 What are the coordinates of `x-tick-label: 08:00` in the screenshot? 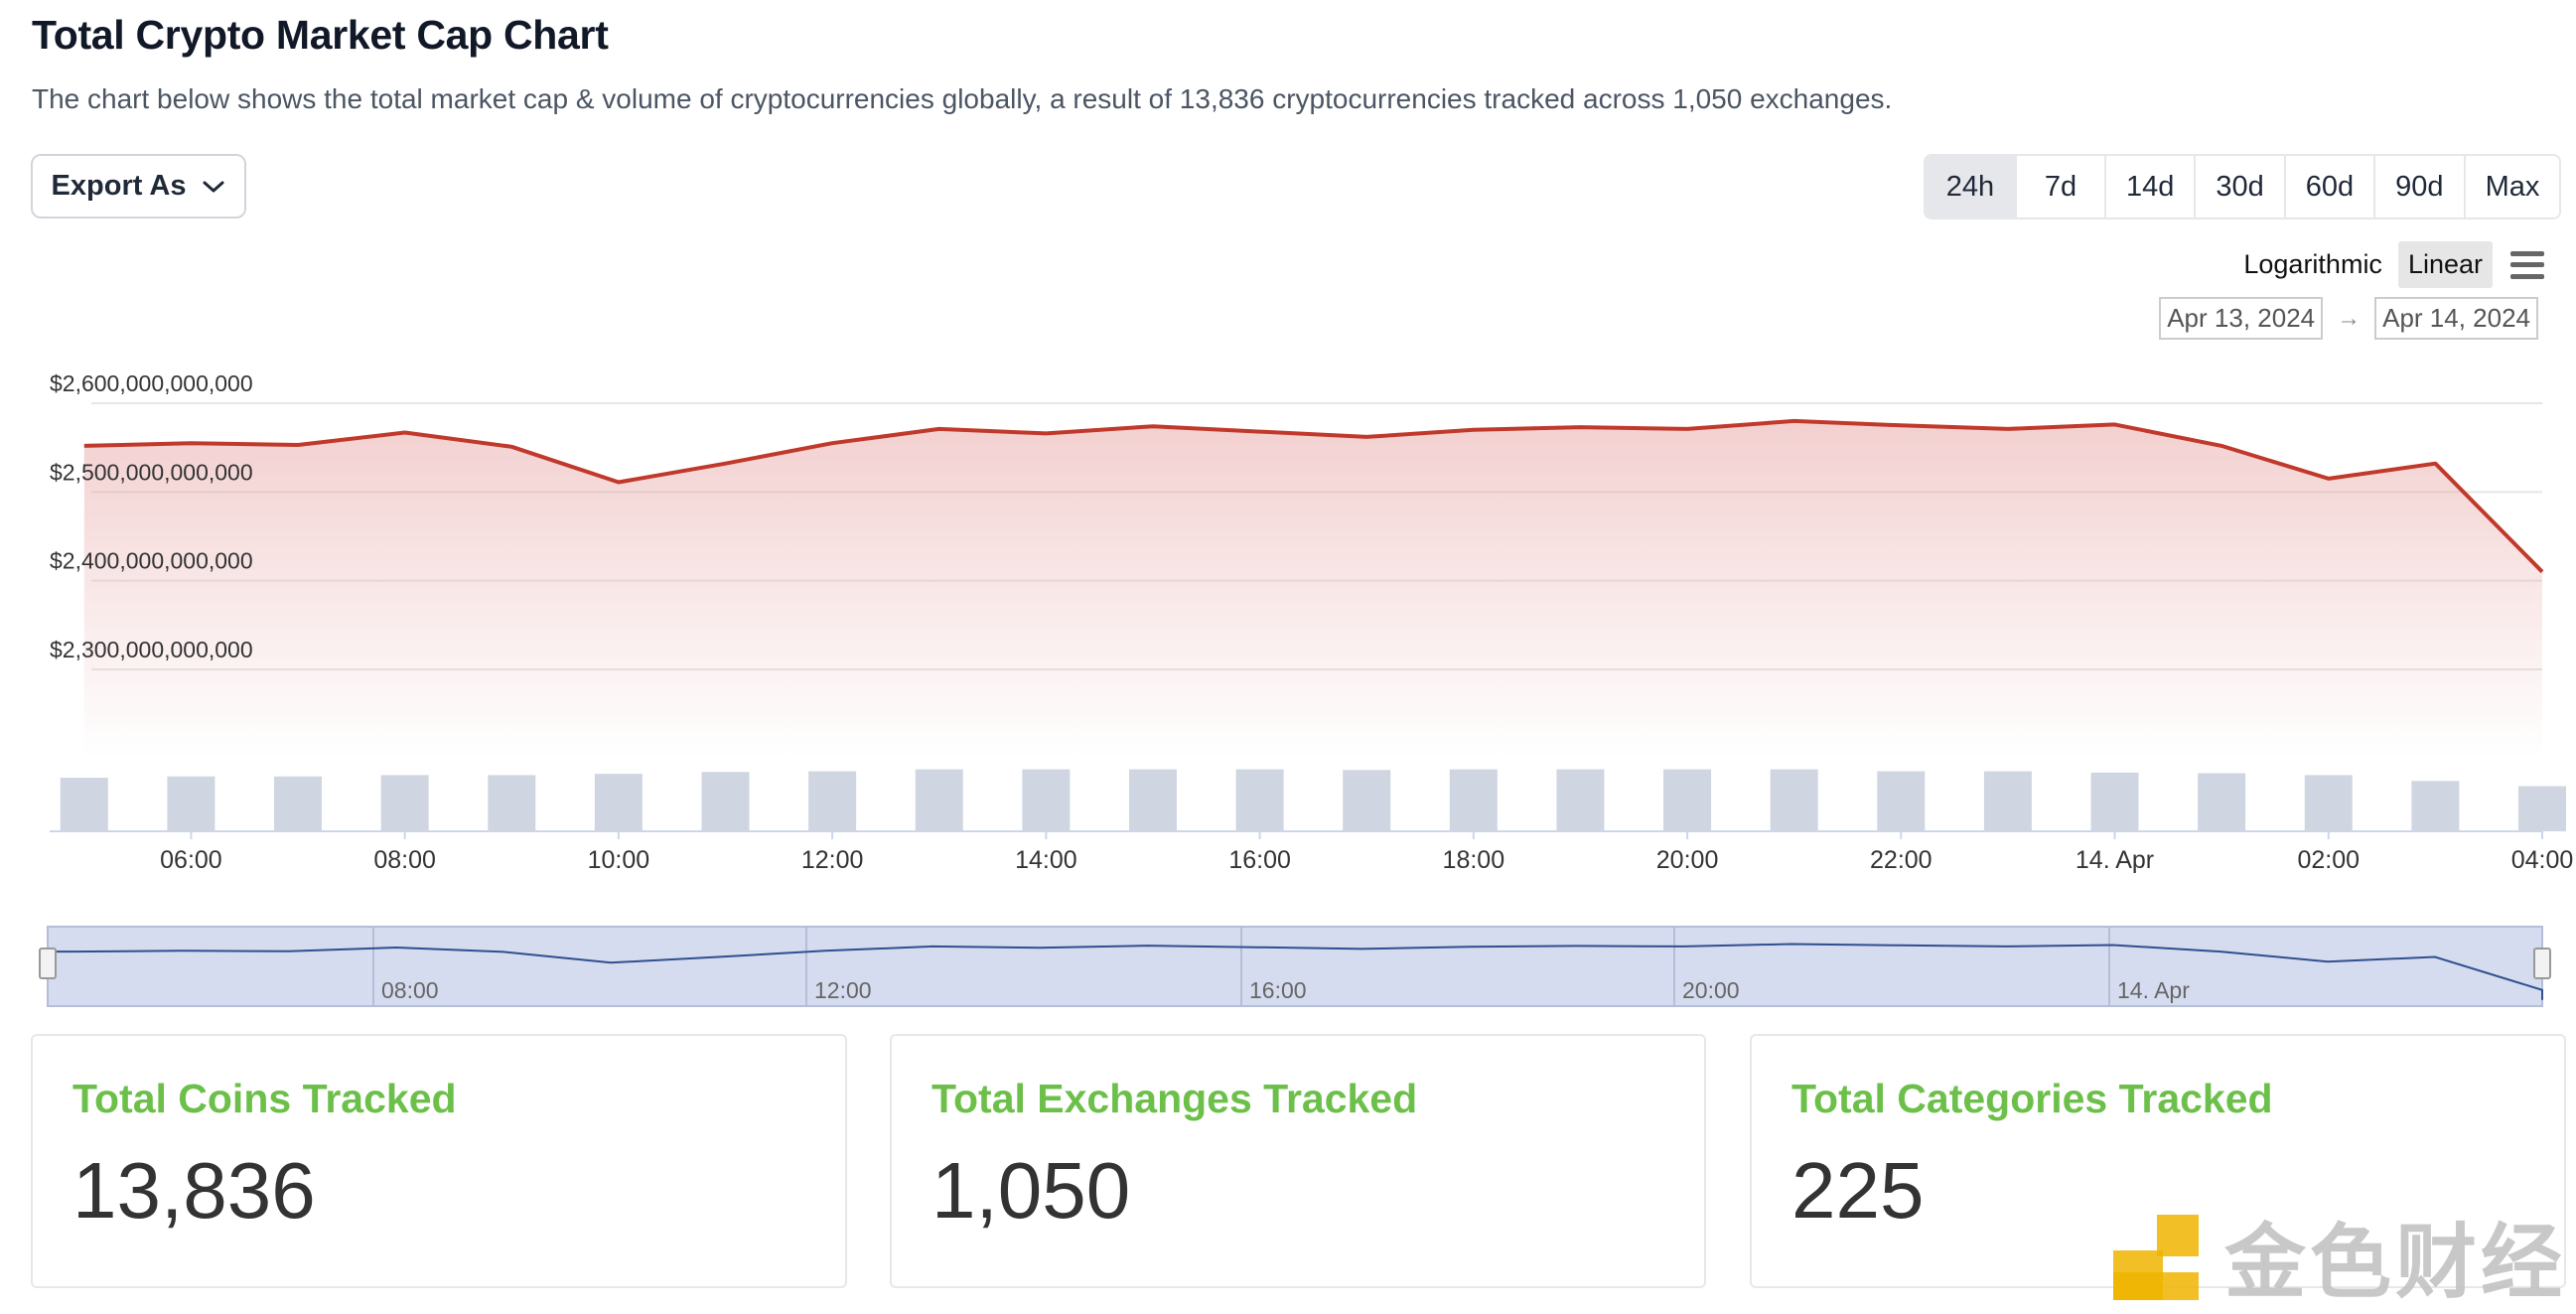 It's located at (404, 860).